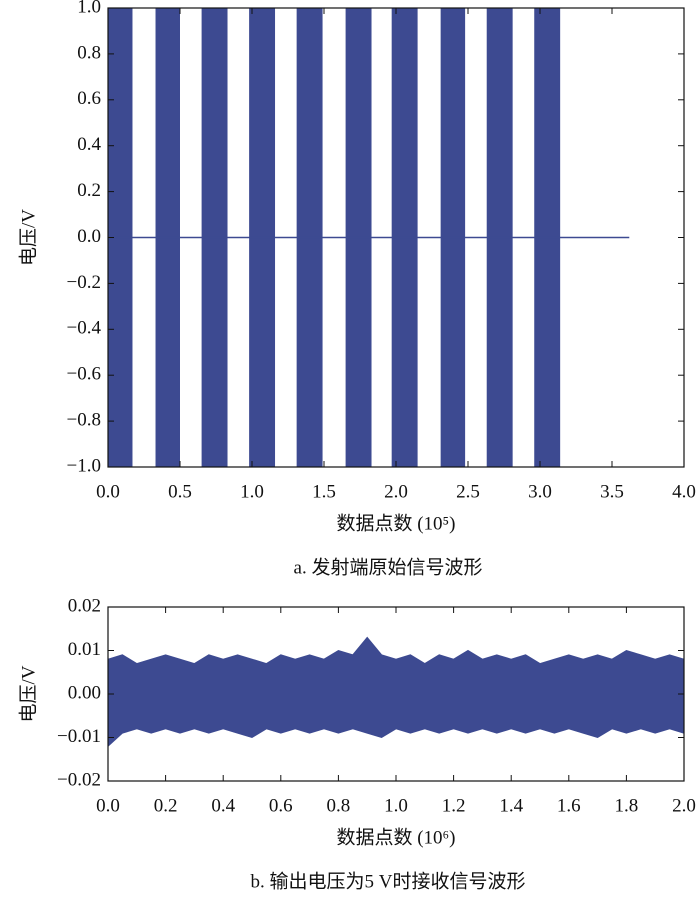  What do you see at coordinates (89, 190) in the screenshot?
I see `y-tick-label: 0.2` at bounding box center [89, 190].